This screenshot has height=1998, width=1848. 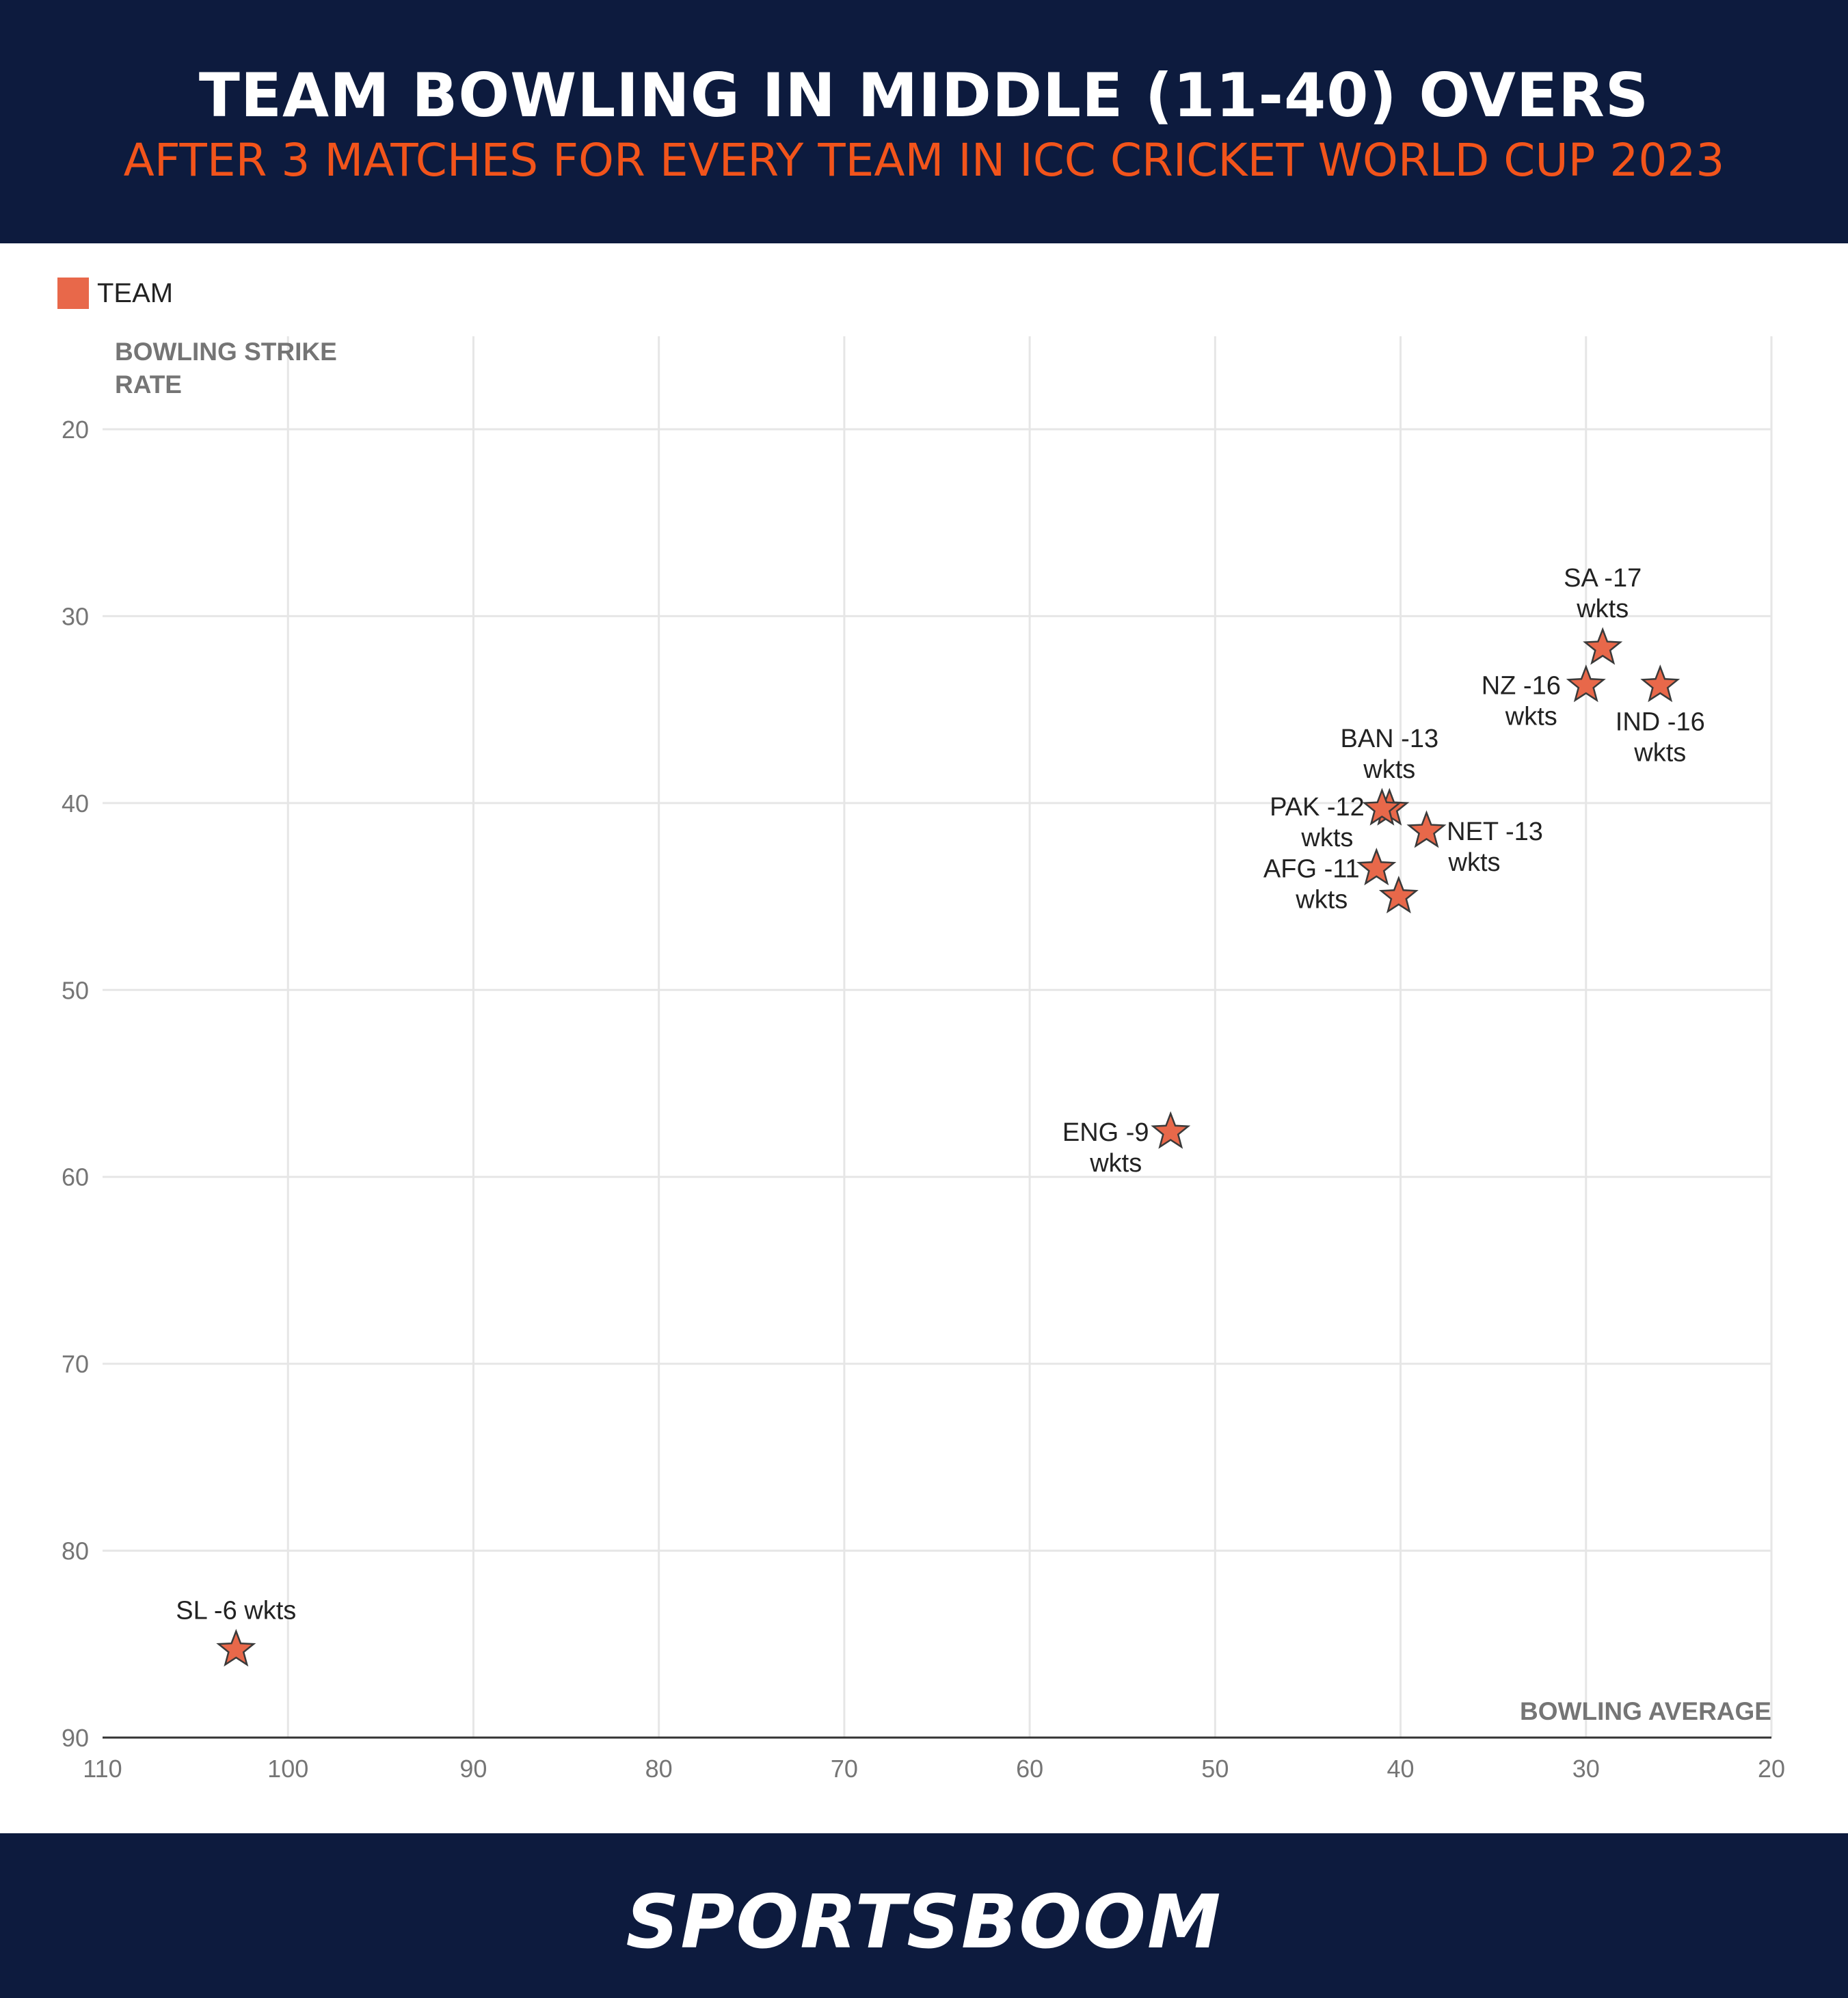 I want to click on y-tick-label: 90, so click(x=75, y=1738).